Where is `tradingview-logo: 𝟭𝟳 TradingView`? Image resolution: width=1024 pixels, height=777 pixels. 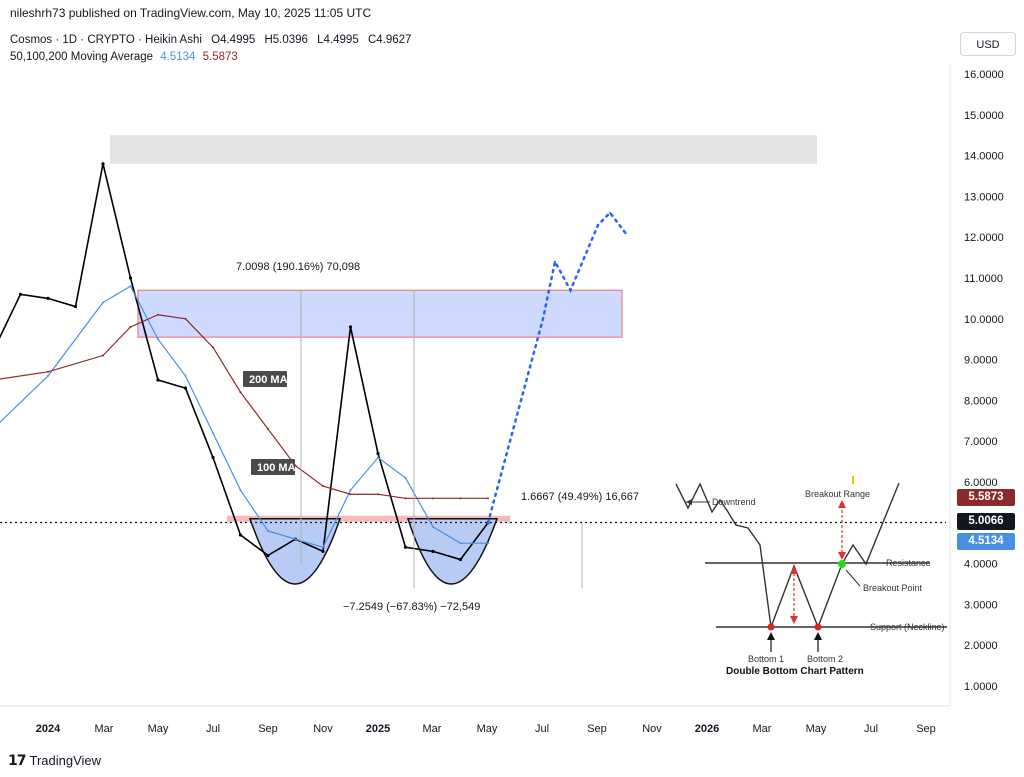
tradingview-logo: 𝟭𝟳 TradingView is located at coordinates (54, 760).